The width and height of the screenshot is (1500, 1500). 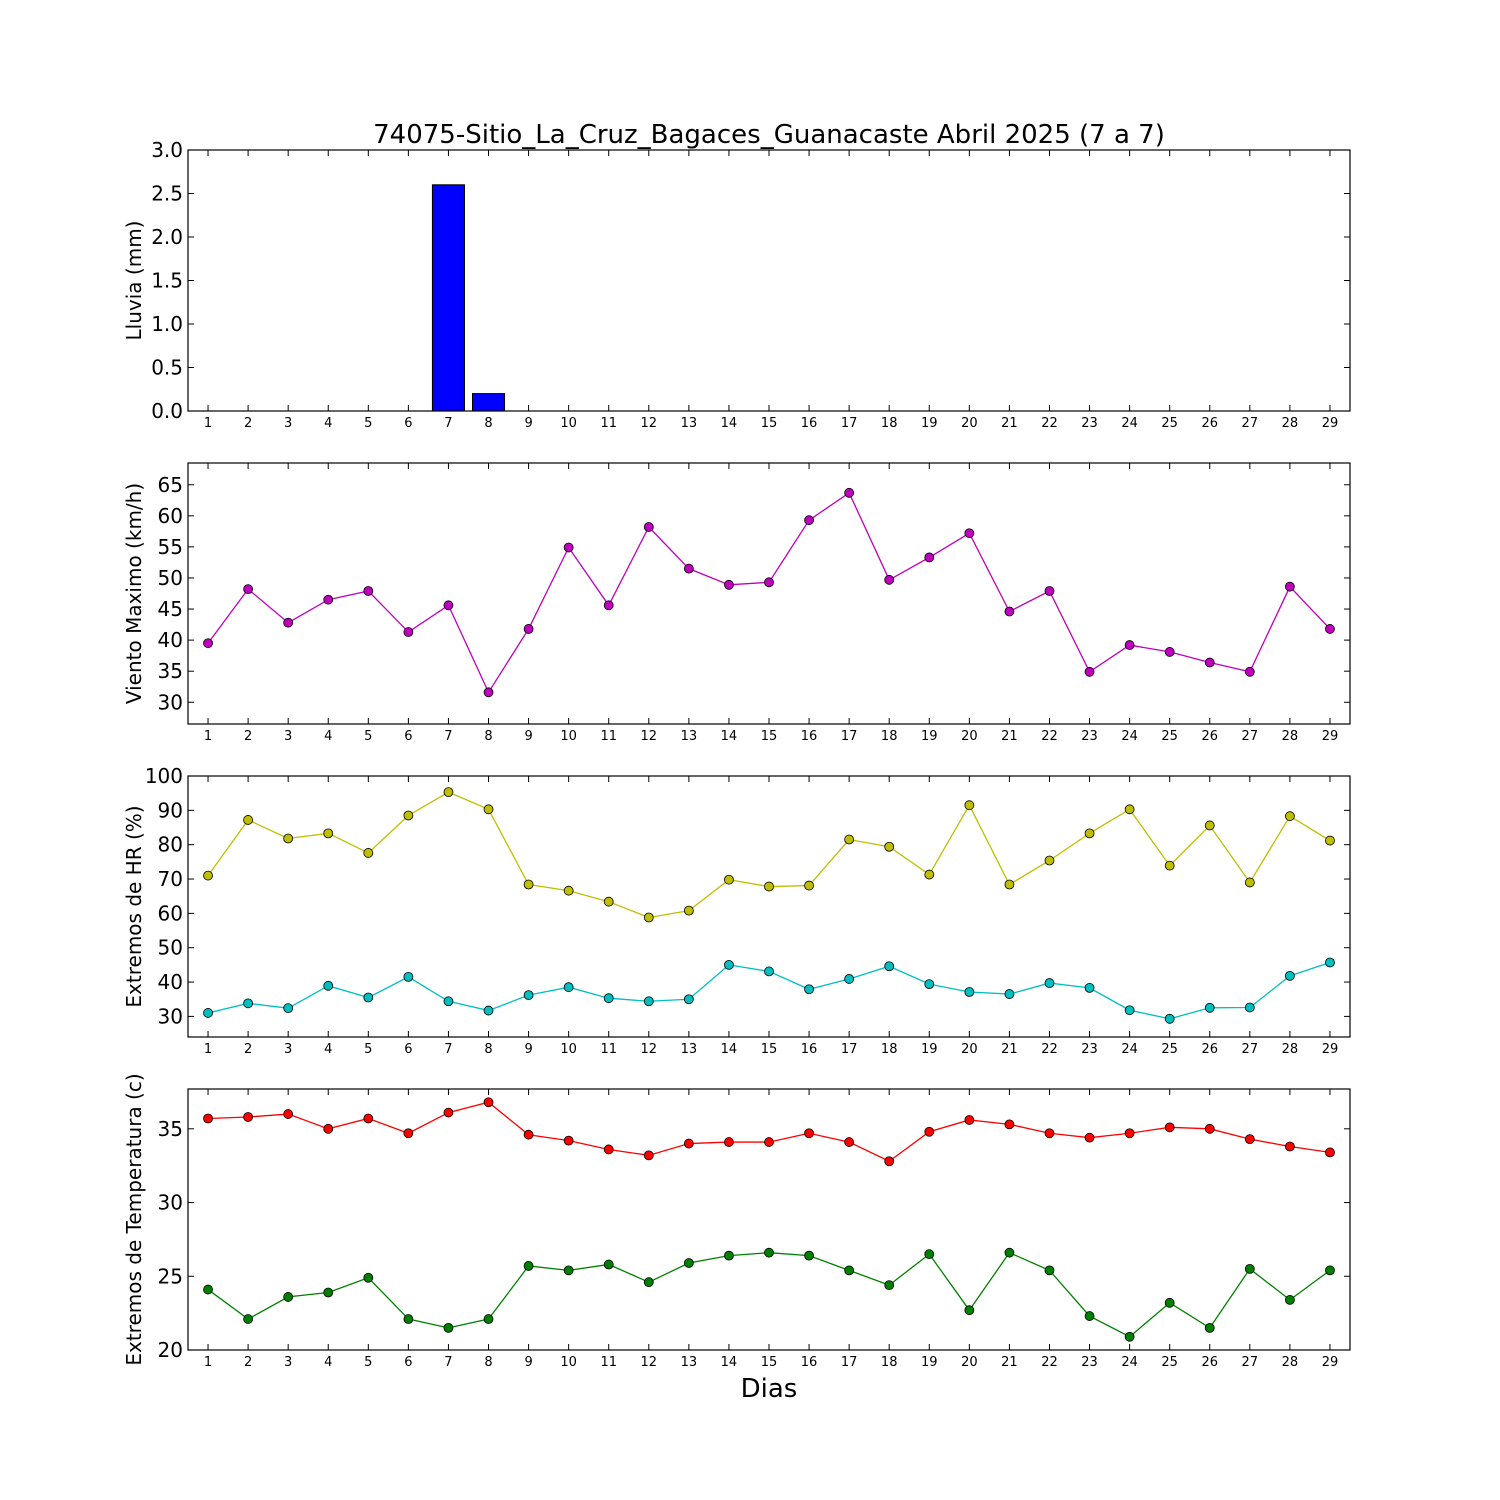 What do you see at coordinates (328, 1362) in the screenshot?
I see `temperature-xtick-label: 4` at bounding box center [328, 1362].